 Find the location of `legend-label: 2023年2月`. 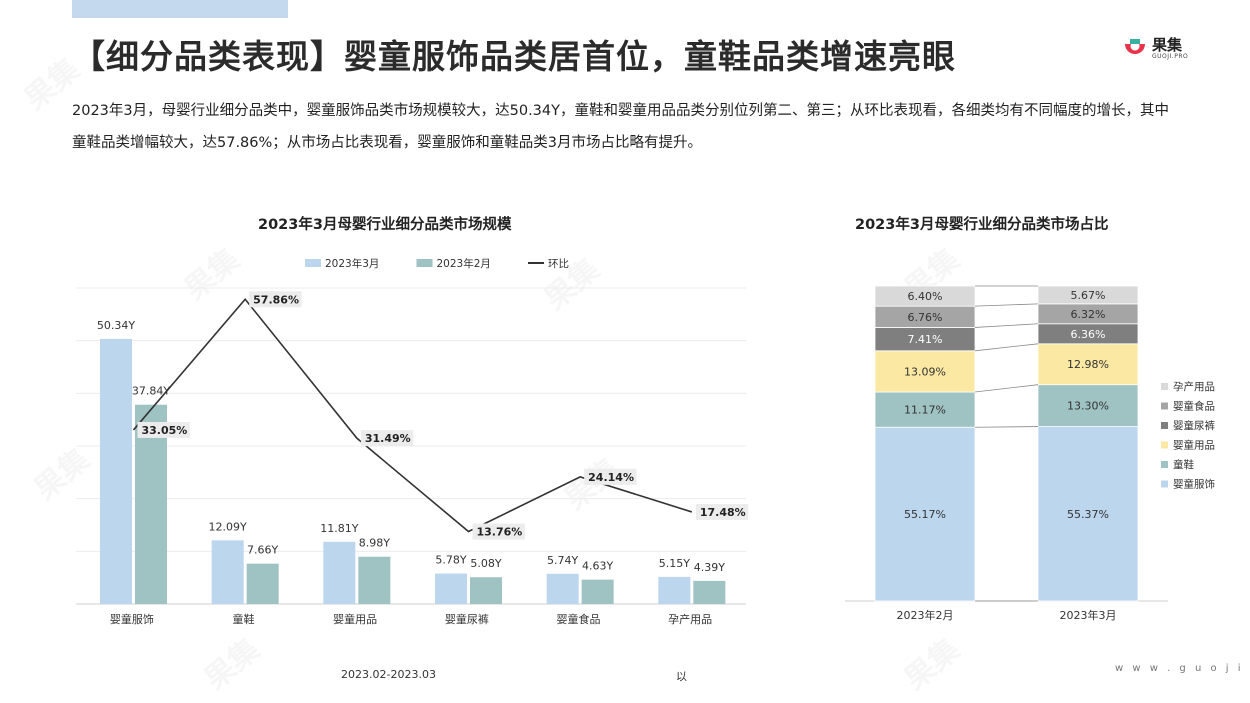

legend-label: 2023年2月 is located at coordinates (464, 263).